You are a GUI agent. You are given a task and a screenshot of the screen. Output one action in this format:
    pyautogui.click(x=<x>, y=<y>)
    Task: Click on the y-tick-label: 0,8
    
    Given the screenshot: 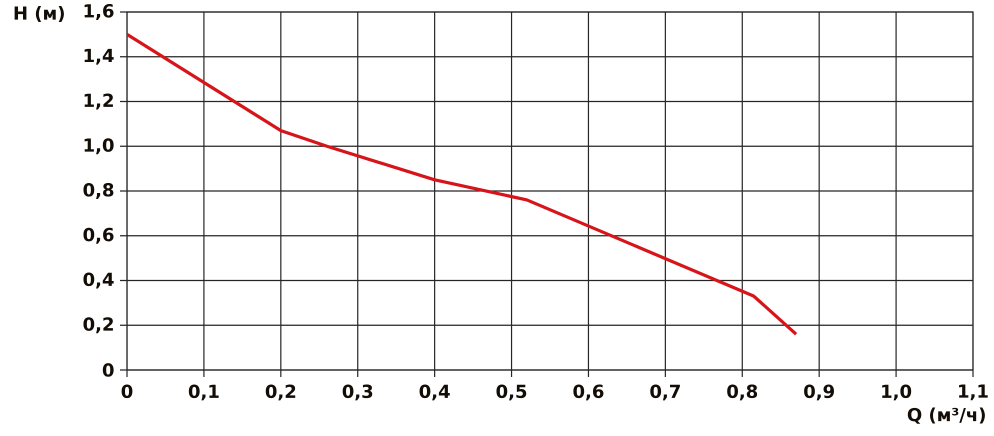 What is the action you would take?
    pyautogui.click(x=98, y=191)
    